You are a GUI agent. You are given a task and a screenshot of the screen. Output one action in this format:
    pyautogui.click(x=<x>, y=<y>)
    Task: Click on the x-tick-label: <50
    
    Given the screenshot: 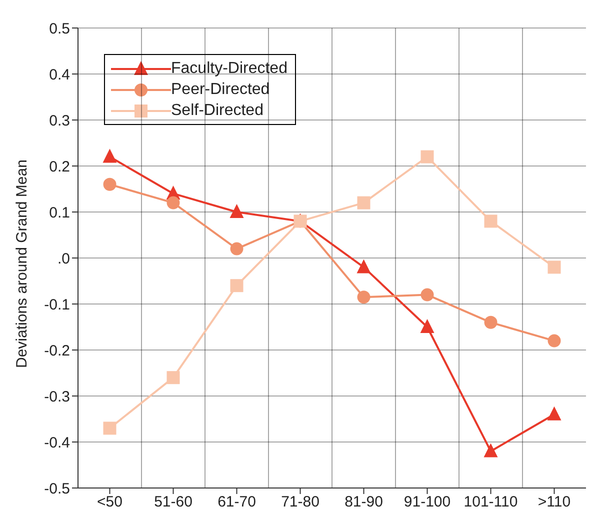 What is the action you would take?
    pyautogui.click(x=109, y=502)
    